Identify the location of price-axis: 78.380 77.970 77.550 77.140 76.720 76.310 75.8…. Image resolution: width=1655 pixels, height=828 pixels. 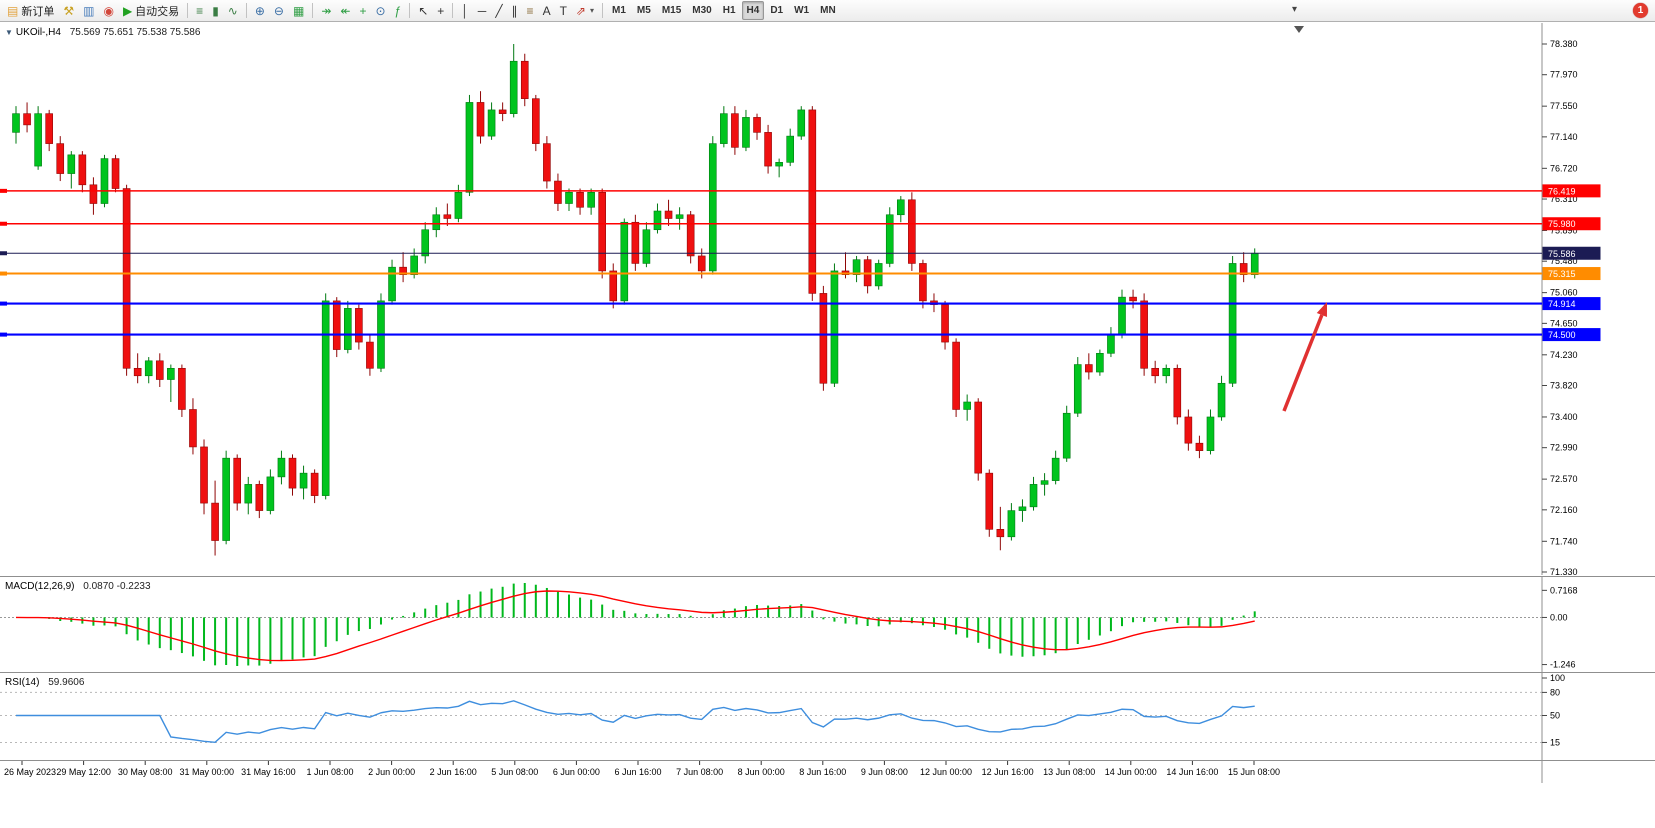
(1559, 299).